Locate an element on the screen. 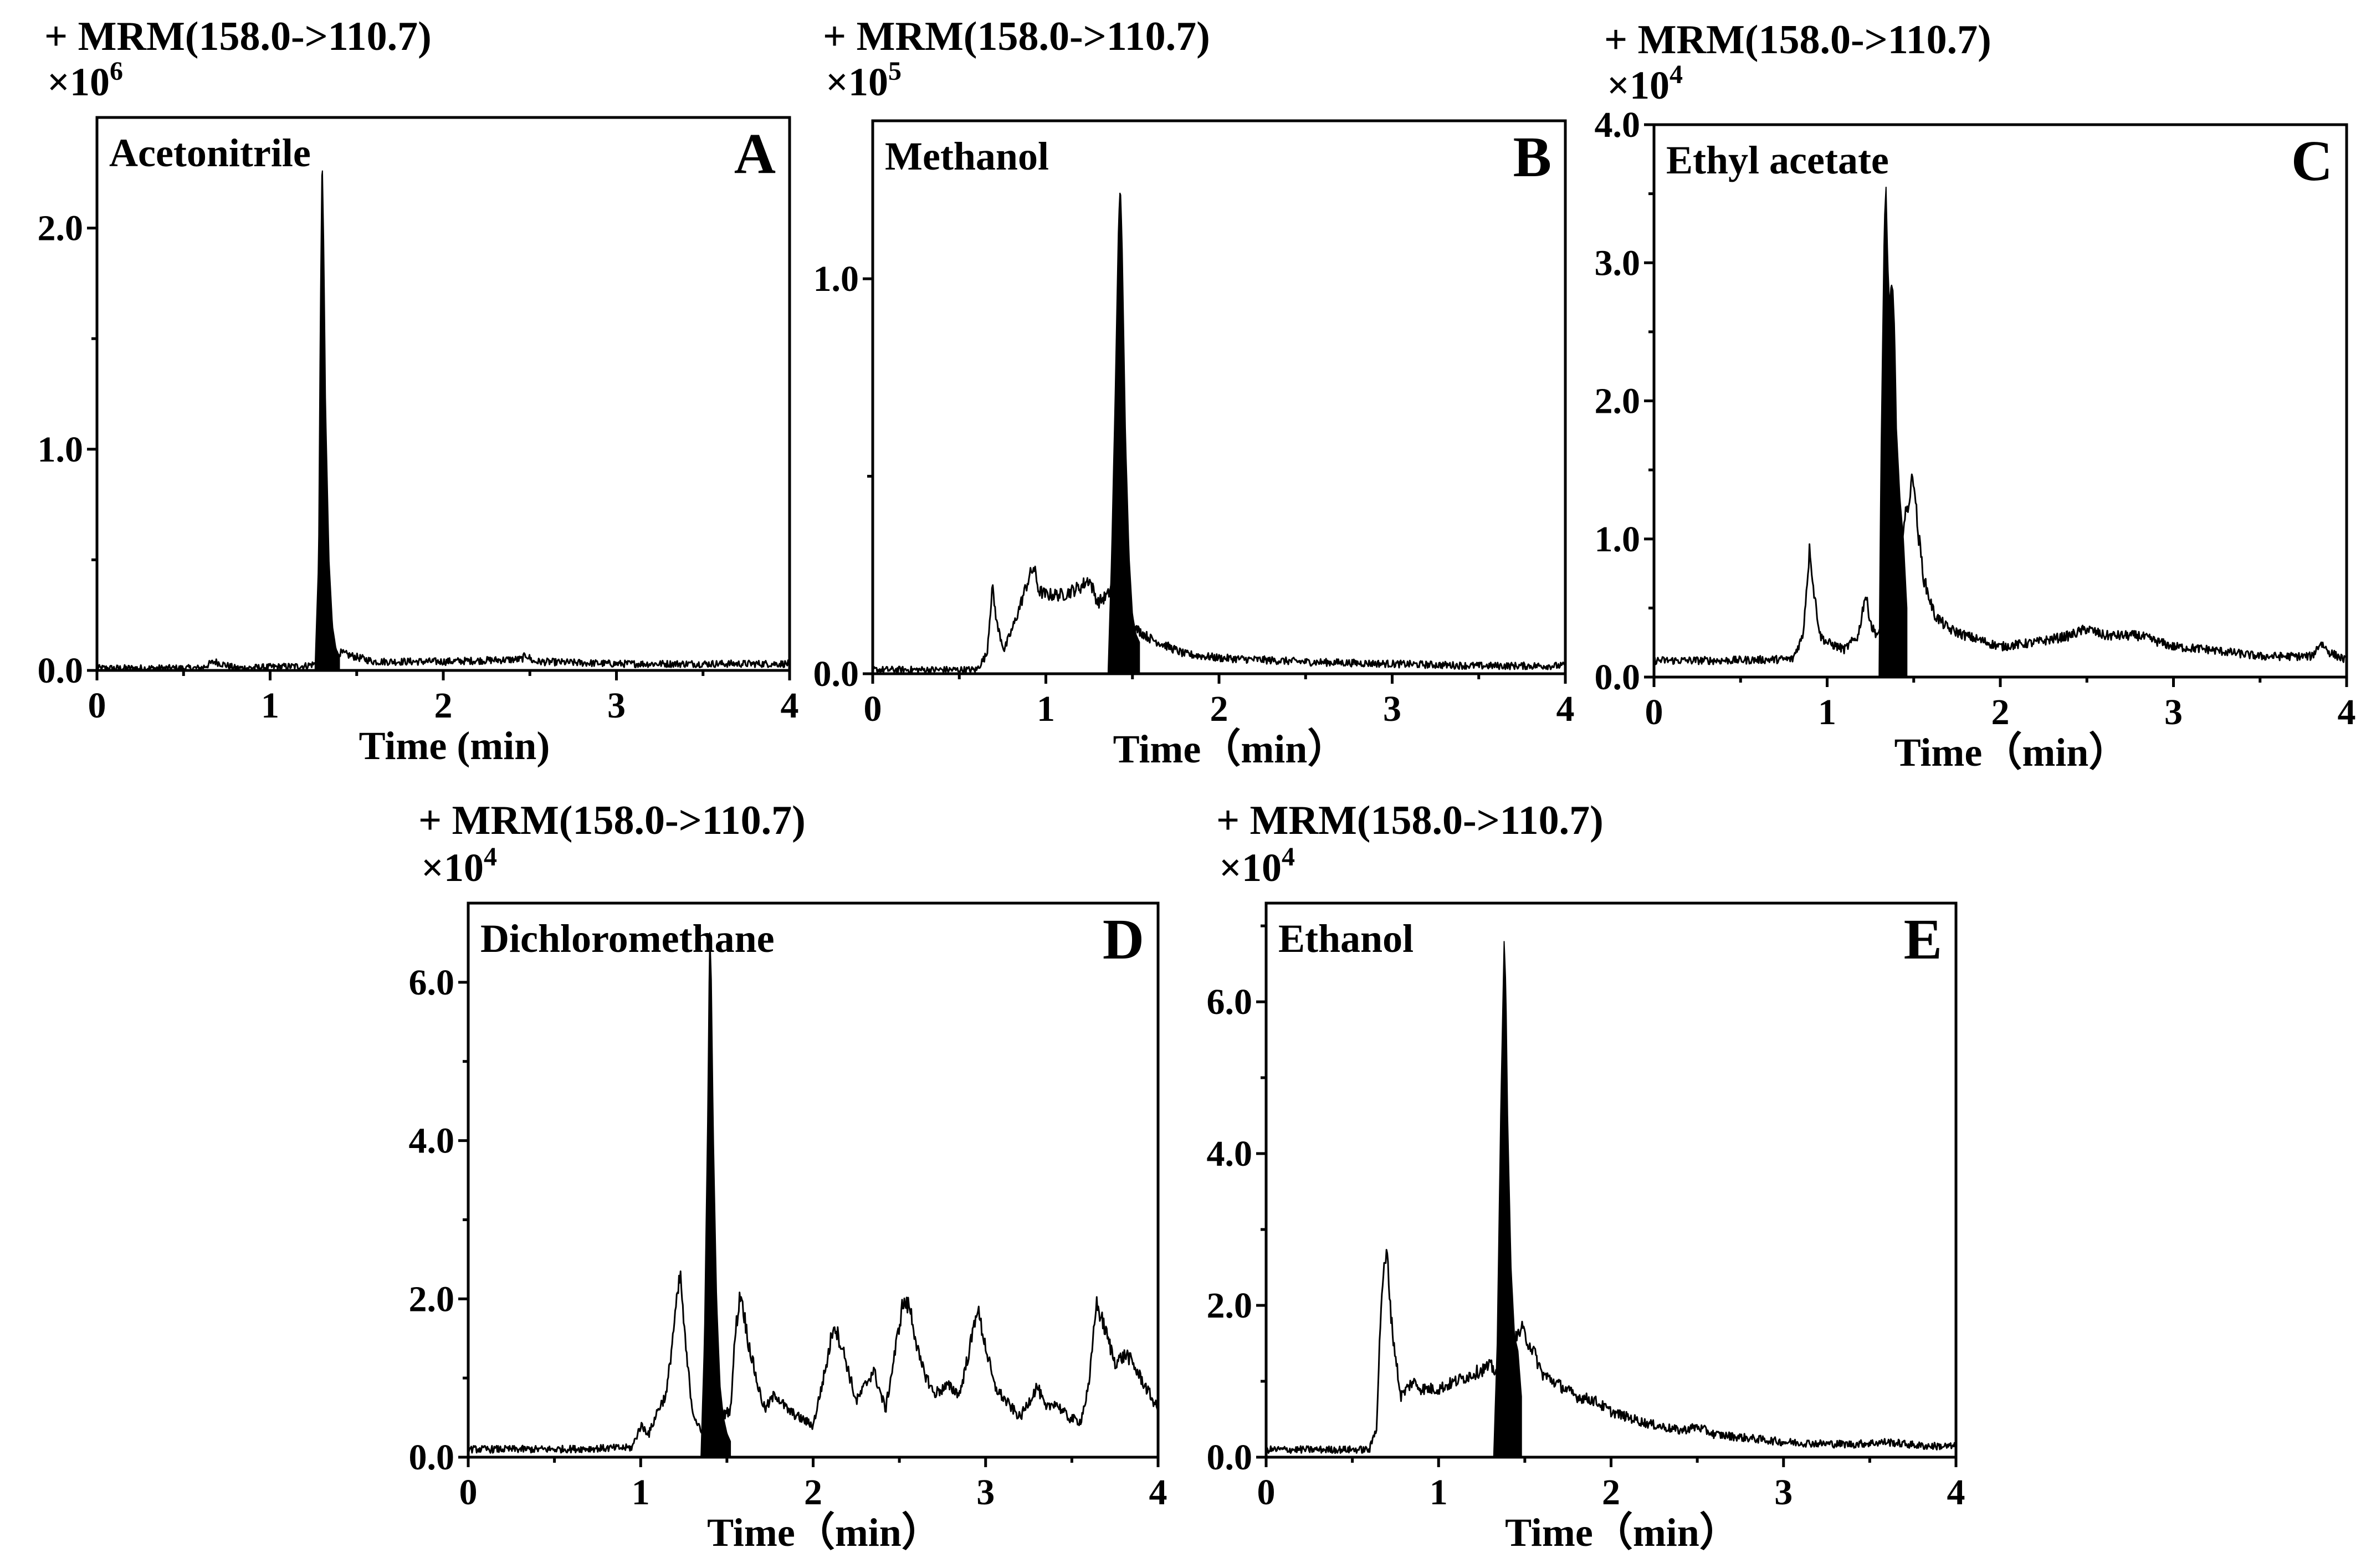 The width and height of the screenshot is (2371, 1568). y-tick-label: 3.0 is located at coordinates (1618, 263).